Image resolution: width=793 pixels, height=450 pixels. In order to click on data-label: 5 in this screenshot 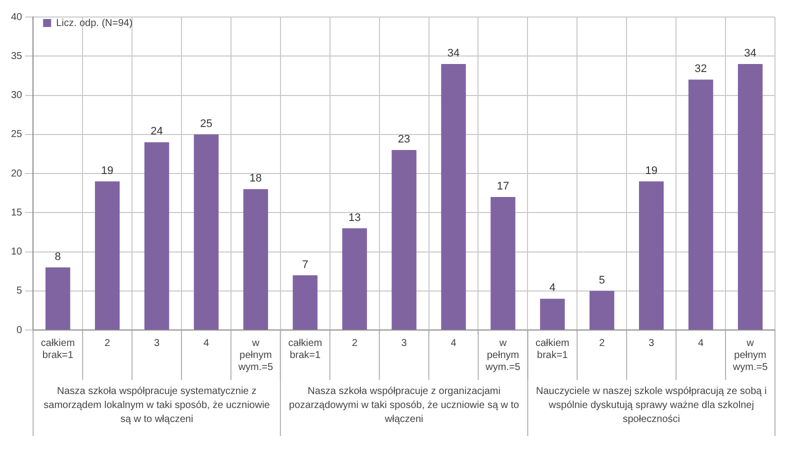, I will do `click(601, 280)`.